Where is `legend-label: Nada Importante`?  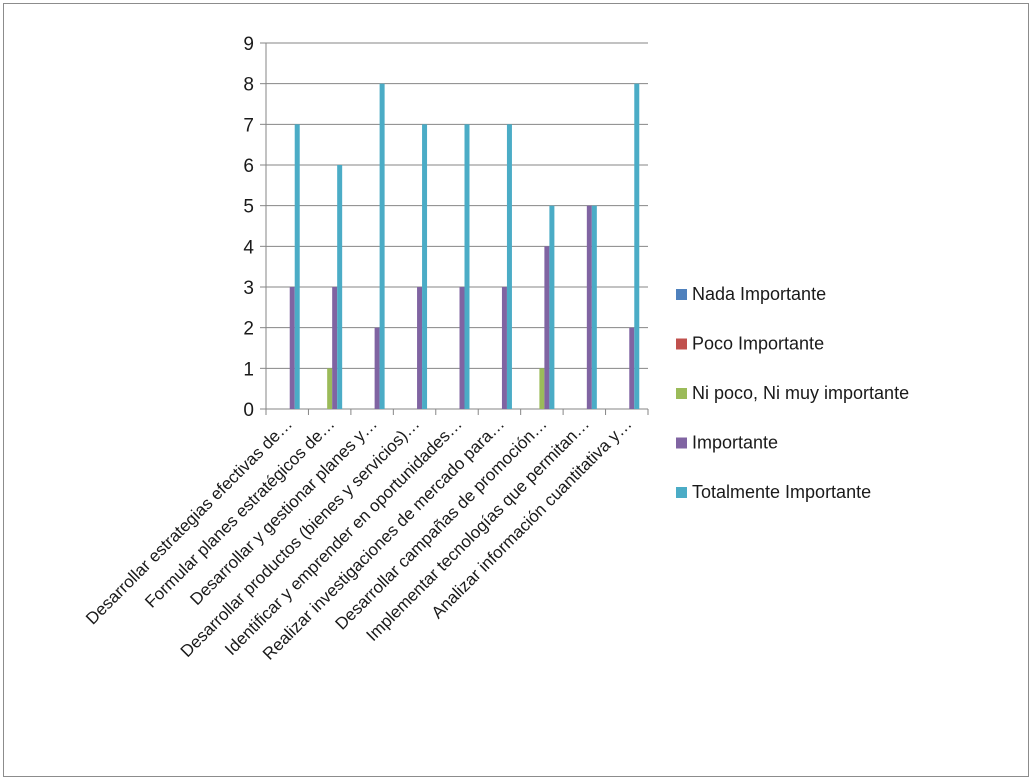 legend-label: Nada Importante is located at coordinates (759, 294).